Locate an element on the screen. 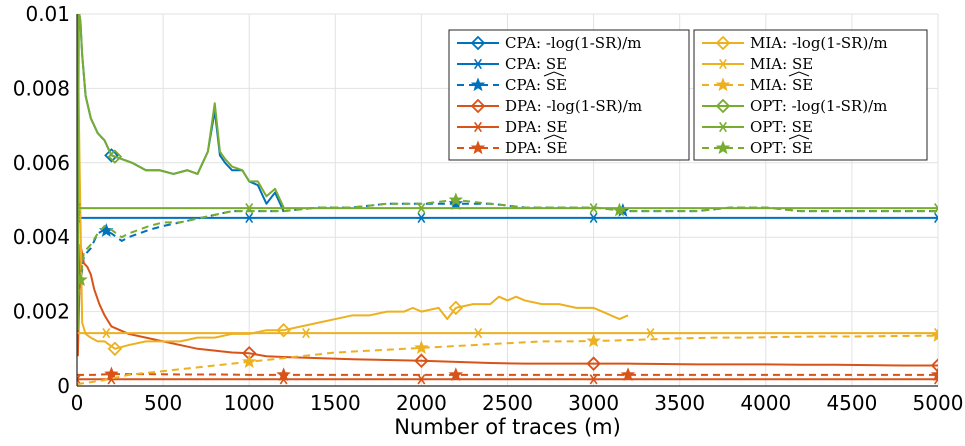  y-tick-label: 0.008 is located at coordinates (41, 88).